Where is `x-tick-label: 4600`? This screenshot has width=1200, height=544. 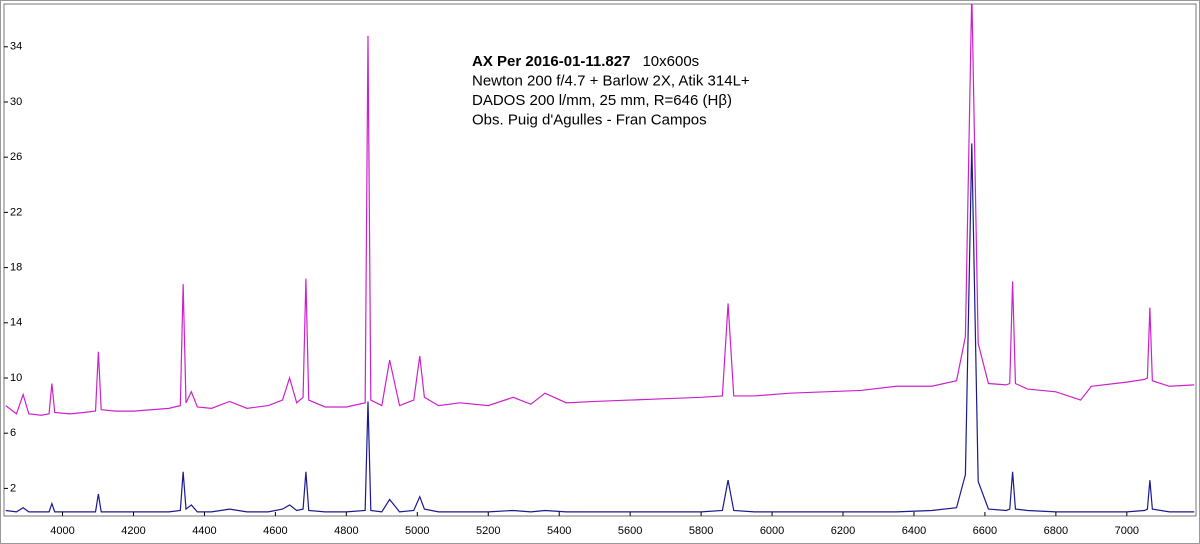
x-tick-label: 4600 is located at coordinates (275, 531).